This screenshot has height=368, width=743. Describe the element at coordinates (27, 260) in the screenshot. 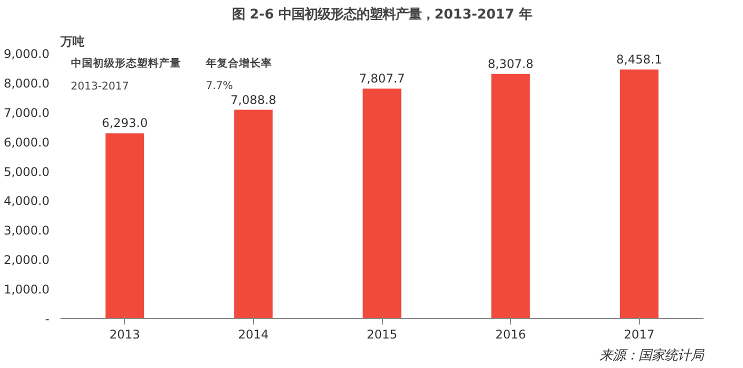

I see `y-tick-label: 2,000.0` at that location.